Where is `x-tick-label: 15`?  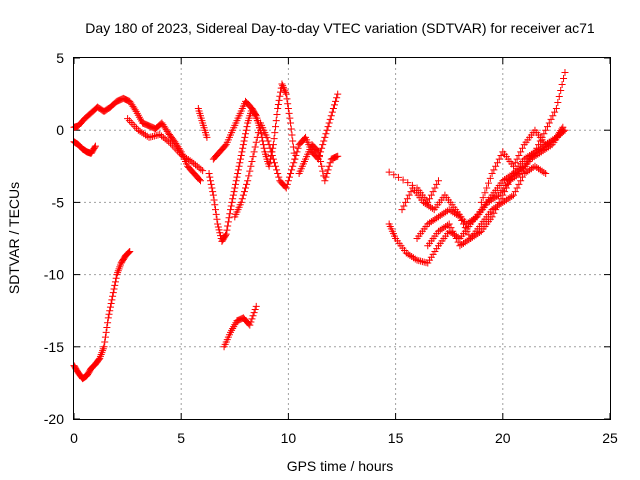 x-tick-label: 15 is located at coordinates (396, 438).